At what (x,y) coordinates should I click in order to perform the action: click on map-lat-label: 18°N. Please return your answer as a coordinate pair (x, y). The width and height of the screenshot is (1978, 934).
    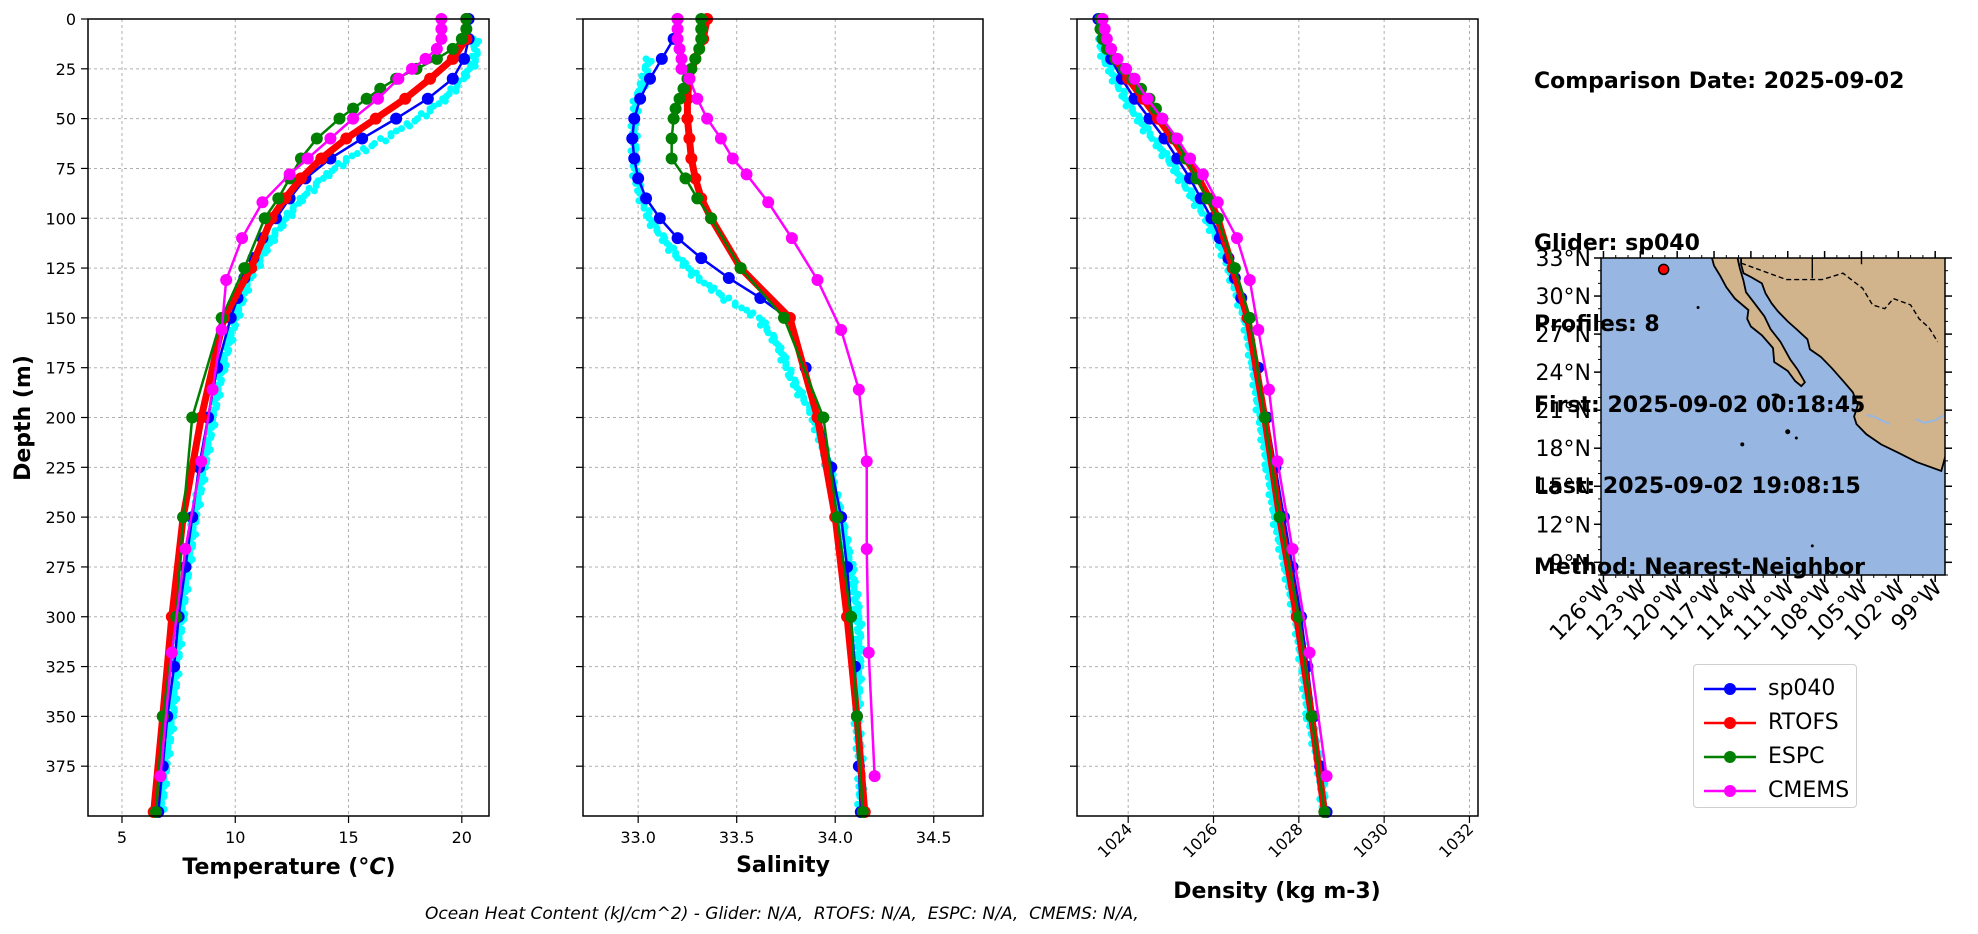
    Looking at the image, I should click on (1563, 449).